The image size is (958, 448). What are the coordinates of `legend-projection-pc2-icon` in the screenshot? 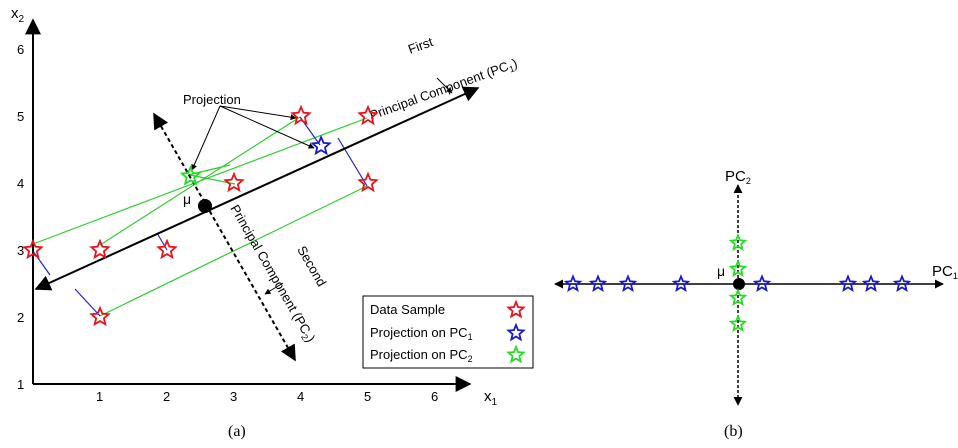 It's located at (516, 354).